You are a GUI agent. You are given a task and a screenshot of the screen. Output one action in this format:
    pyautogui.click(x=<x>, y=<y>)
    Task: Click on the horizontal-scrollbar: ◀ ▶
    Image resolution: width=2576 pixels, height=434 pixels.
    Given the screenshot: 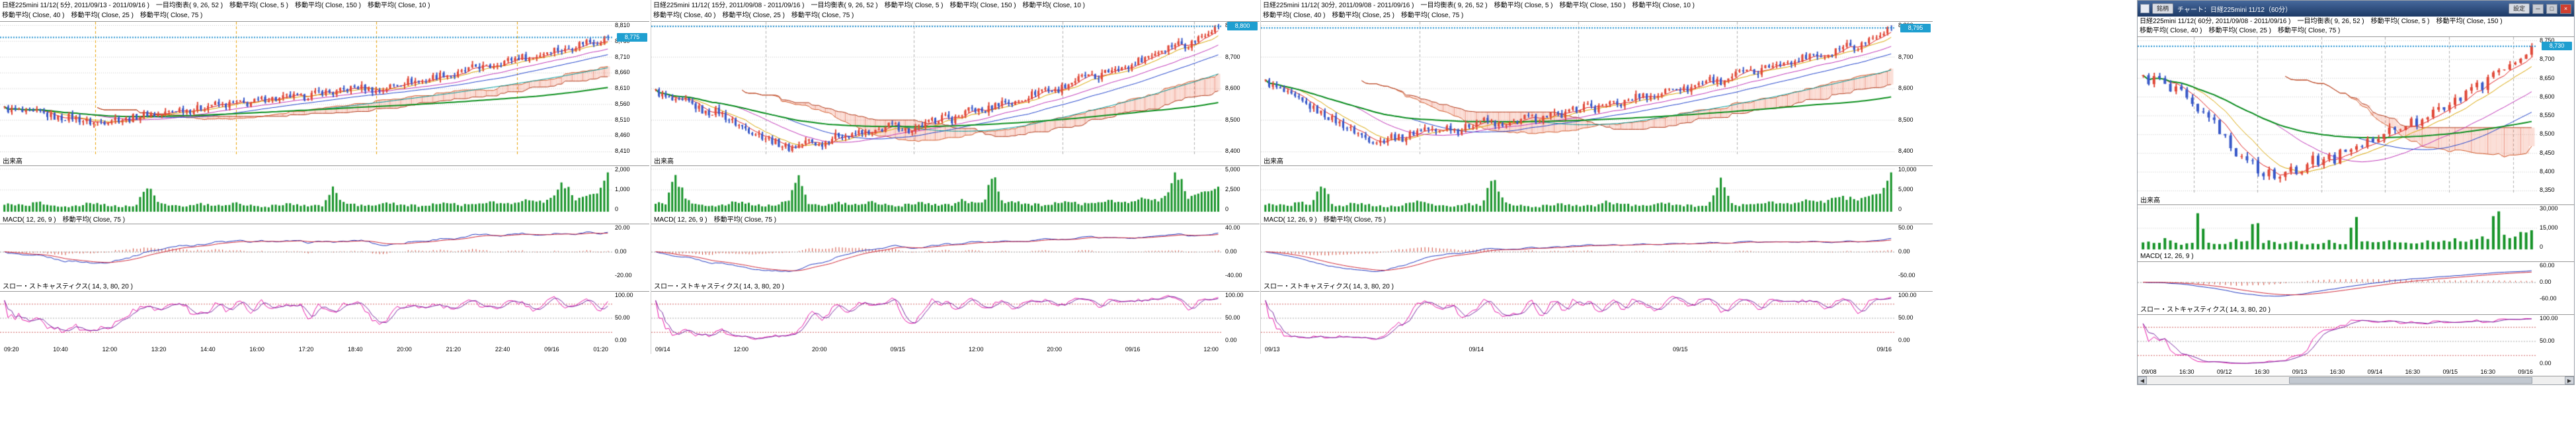 What is the action you would take?
    pyautogui.click(x=2356, y=380)
    